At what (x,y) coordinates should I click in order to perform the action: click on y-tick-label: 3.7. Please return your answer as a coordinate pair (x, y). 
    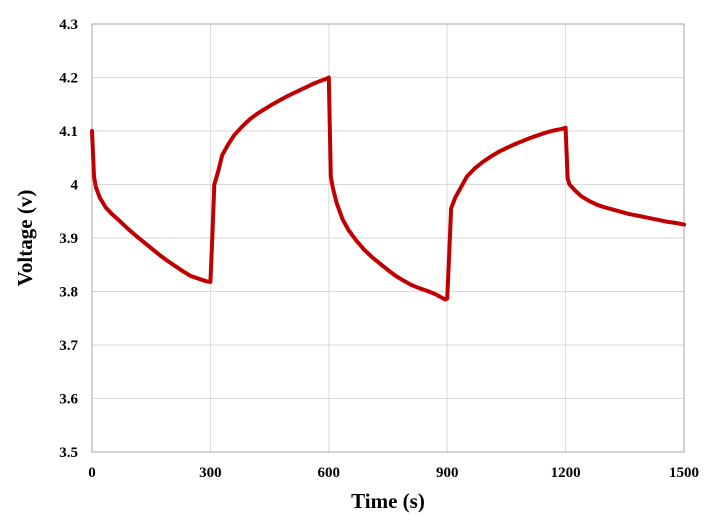
    Looking at the image, I should click on (68, 346).